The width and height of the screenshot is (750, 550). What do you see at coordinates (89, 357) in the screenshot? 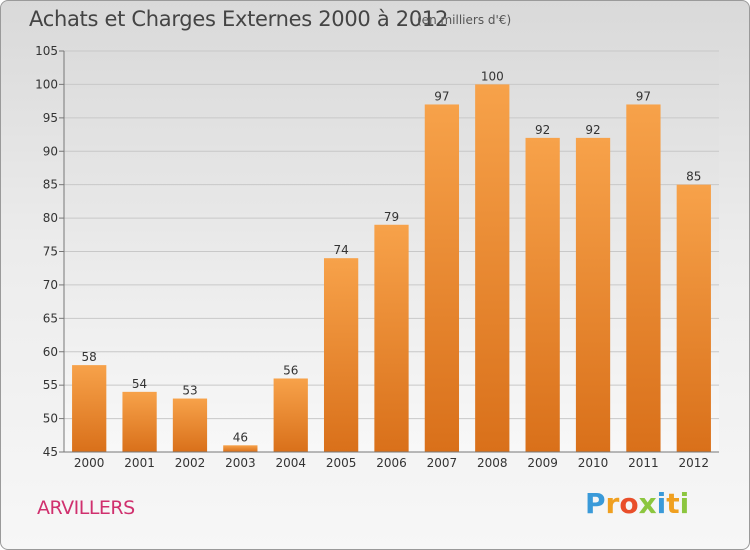
I see `data-label-2000: 58` at bounding box center [89, 357].